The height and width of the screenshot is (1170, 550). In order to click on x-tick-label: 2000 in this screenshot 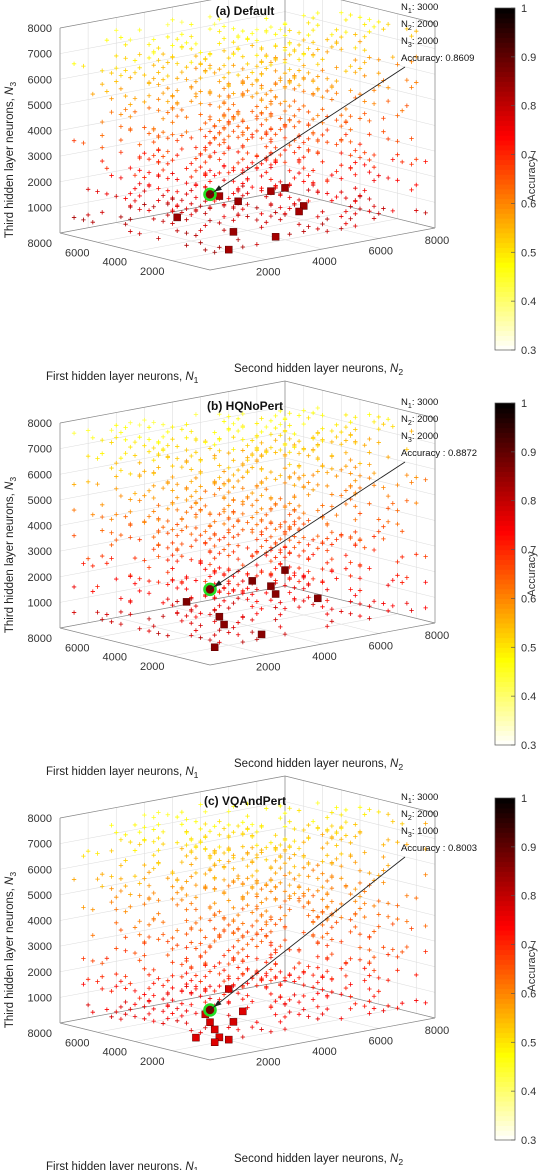, I will do `click(152, 1062)`.